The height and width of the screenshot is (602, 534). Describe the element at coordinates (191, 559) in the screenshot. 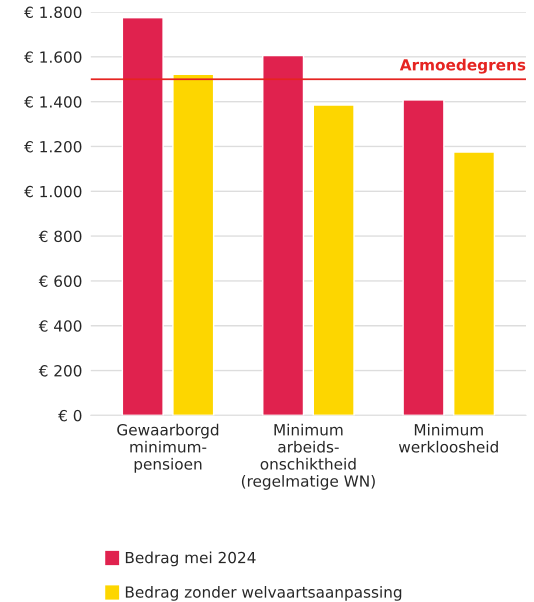

I see `legend-label: Bedrag mei 2024` at that location.